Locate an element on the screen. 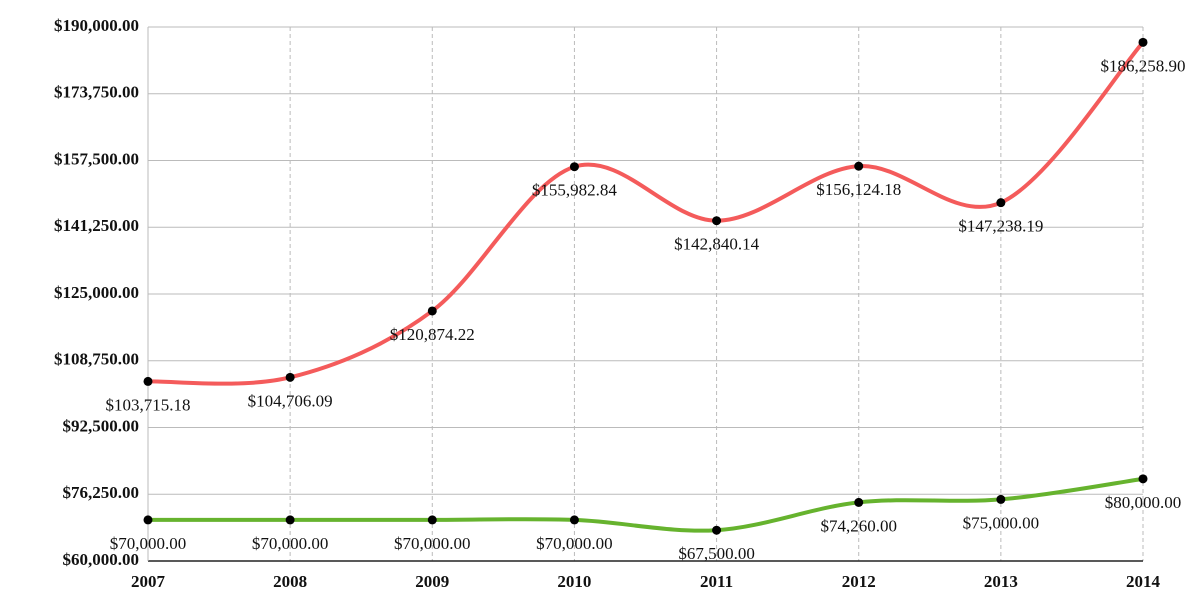 The height and width of the screenshot is (598, 1200). data-label: $156,124.18 is located at coordinates (858, 189).